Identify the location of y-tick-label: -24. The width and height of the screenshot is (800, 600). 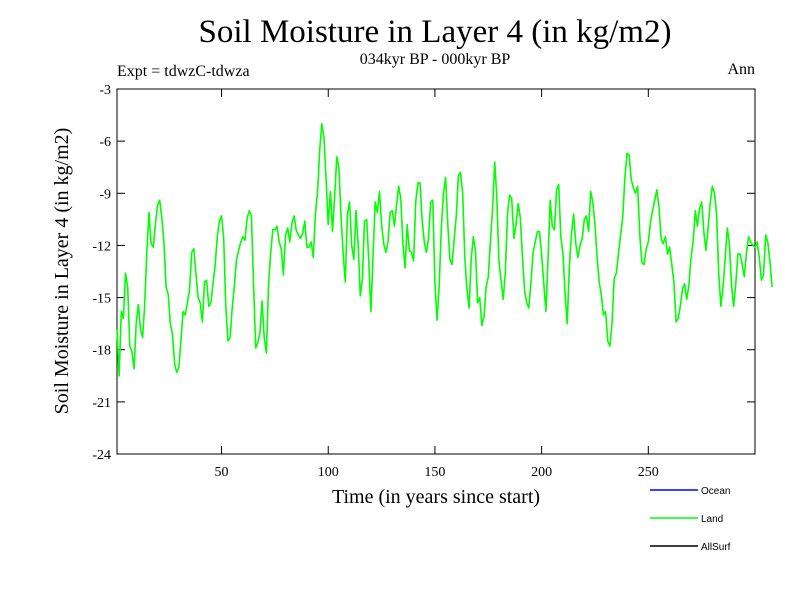
(101, 455).